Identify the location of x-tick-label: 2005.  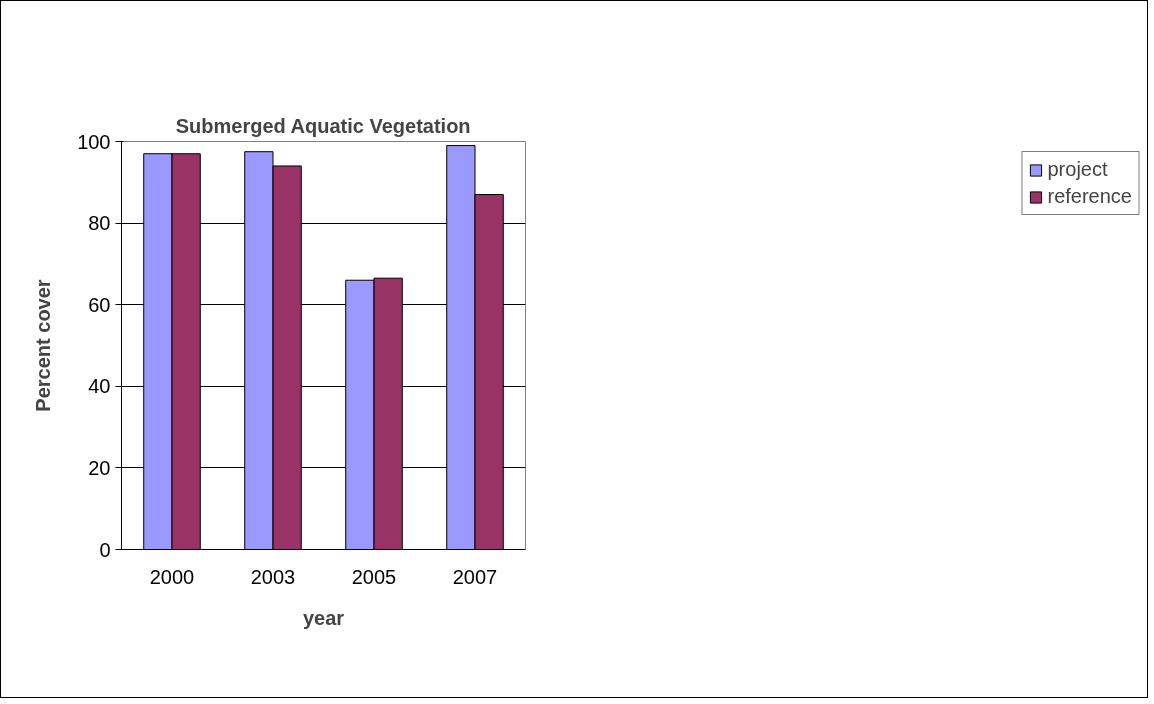
(374, 576).